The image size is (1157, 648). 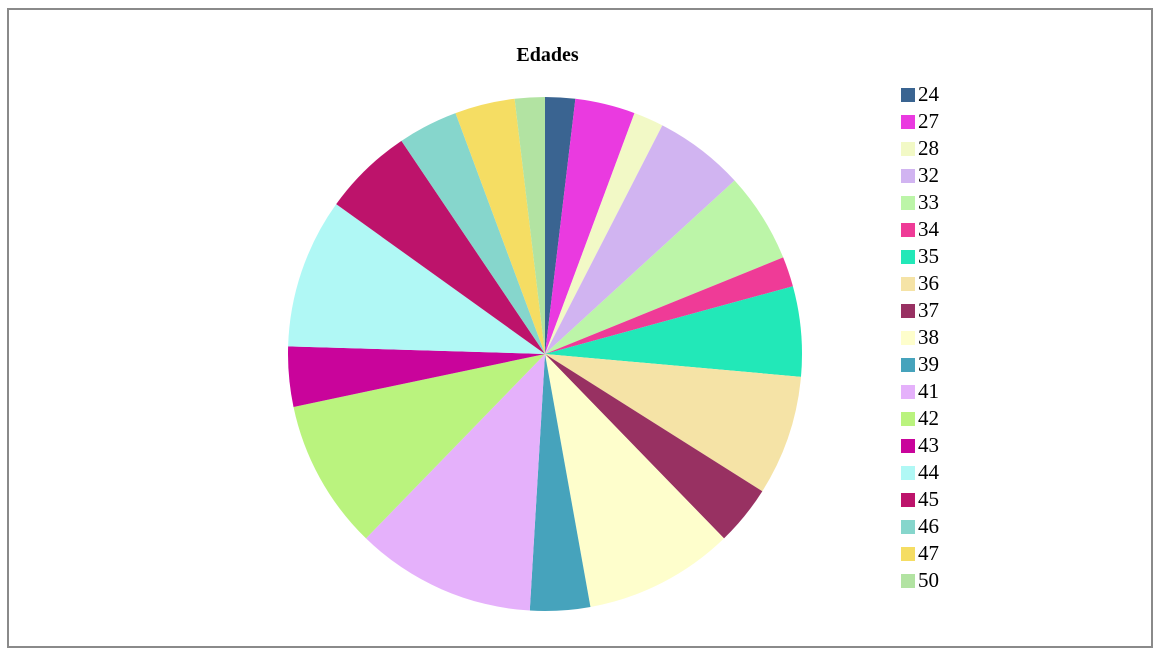 I want to click on legend-label: 34, so click(x=928, y=229).